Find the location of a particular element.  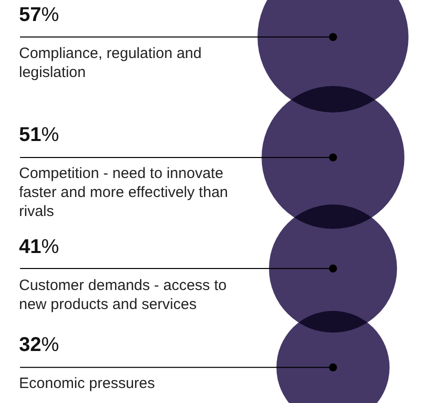

data-label: 51% is located at coordinates (39, 135).